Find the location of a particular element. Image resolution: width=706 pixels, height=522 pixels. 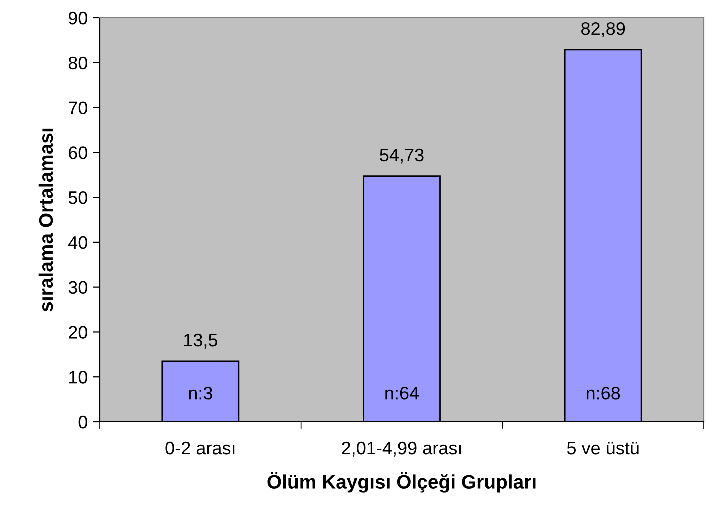

y-tick-label: 50 is located at coordinates (78, 197).